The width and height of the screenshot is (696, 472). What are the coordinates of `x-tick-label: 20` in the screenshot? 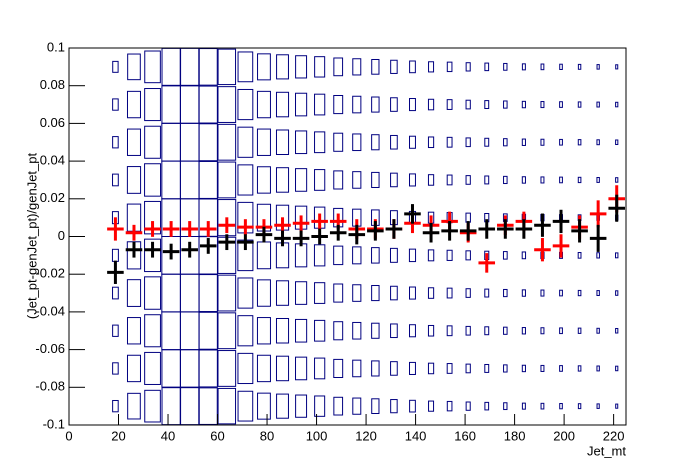 It's located at (118, 435).